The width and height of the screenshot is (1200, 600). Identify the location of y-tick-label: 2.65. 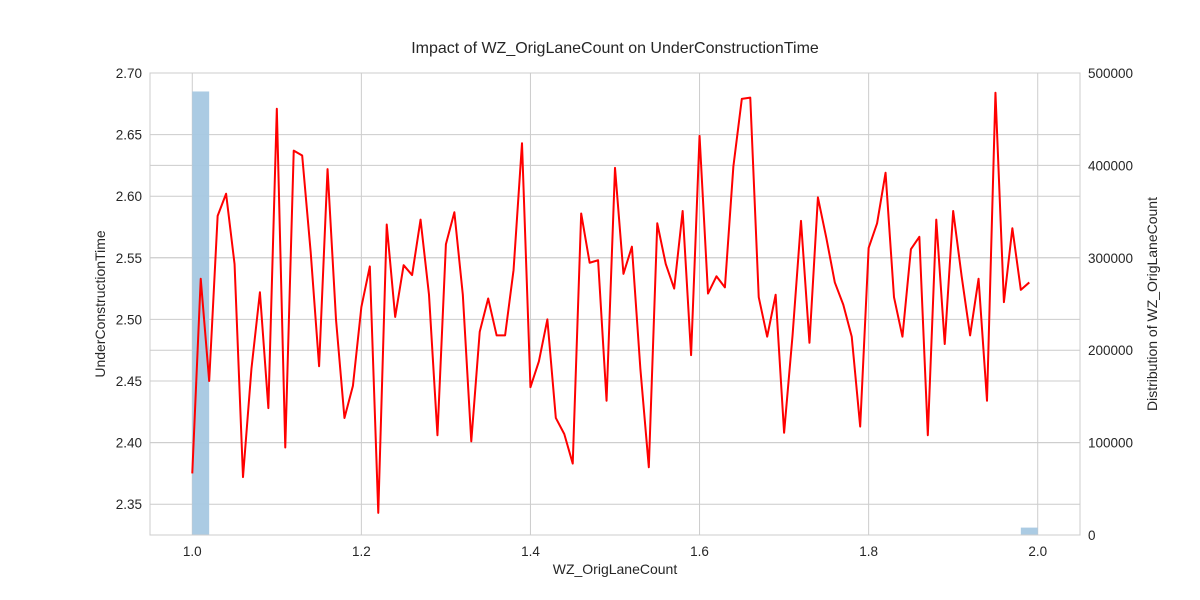
(129, 135).